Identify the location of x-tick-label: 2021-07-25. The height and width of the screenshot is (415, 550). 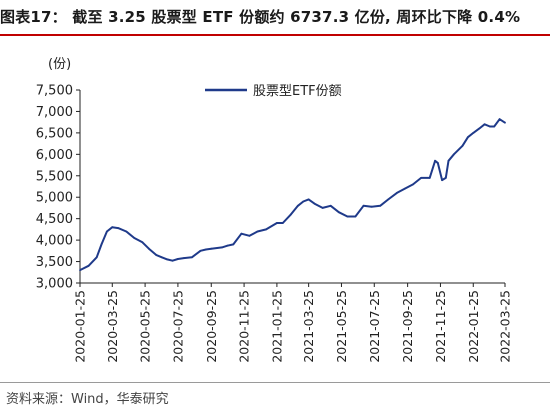
(374, 326).